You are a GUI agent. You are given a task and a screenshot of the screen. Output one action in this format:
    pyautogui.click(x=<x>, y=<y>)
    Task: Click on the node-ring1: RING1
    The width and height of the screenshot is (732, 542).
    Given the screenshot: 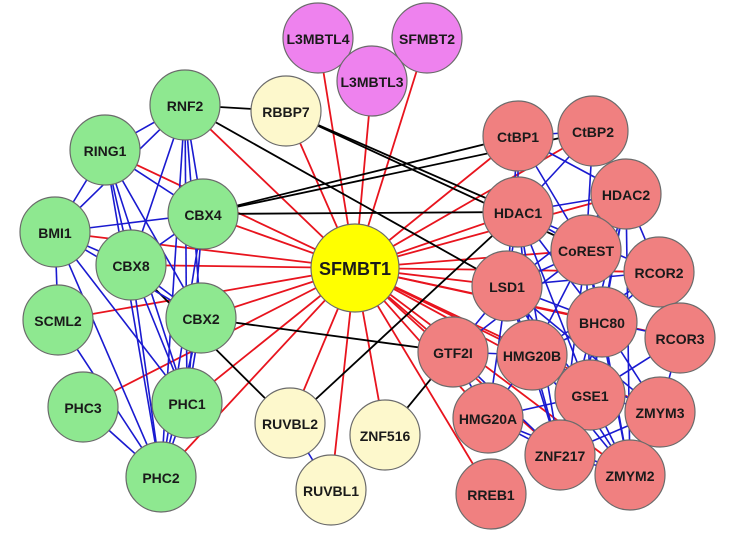 What is the action you would take?
    pyautogui.click(x=105, y=150)
    